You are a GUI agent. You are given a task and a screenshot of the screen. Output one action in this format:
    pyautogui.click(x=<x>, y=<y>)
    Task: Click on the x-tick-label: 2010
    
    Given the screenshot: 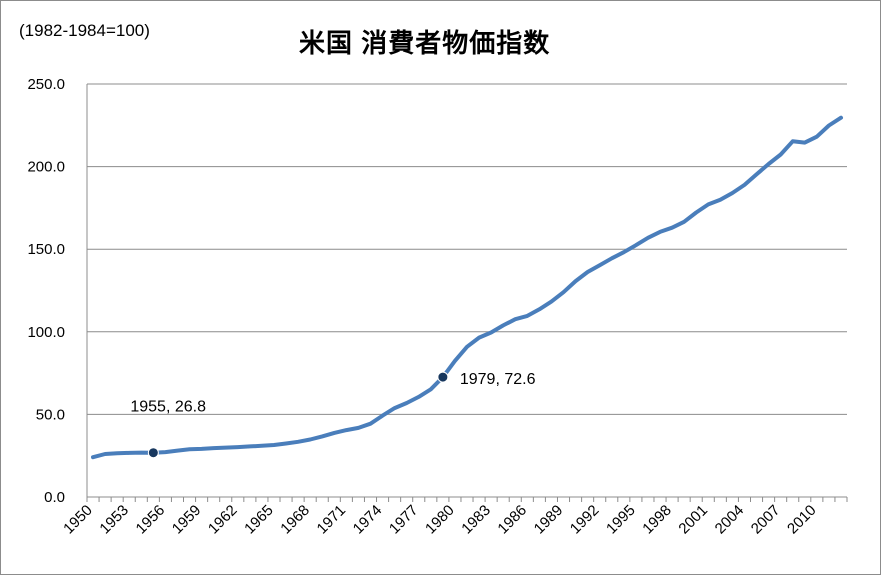 What is the action you would take?
    pyautogui.click(x=802, y=520)
    